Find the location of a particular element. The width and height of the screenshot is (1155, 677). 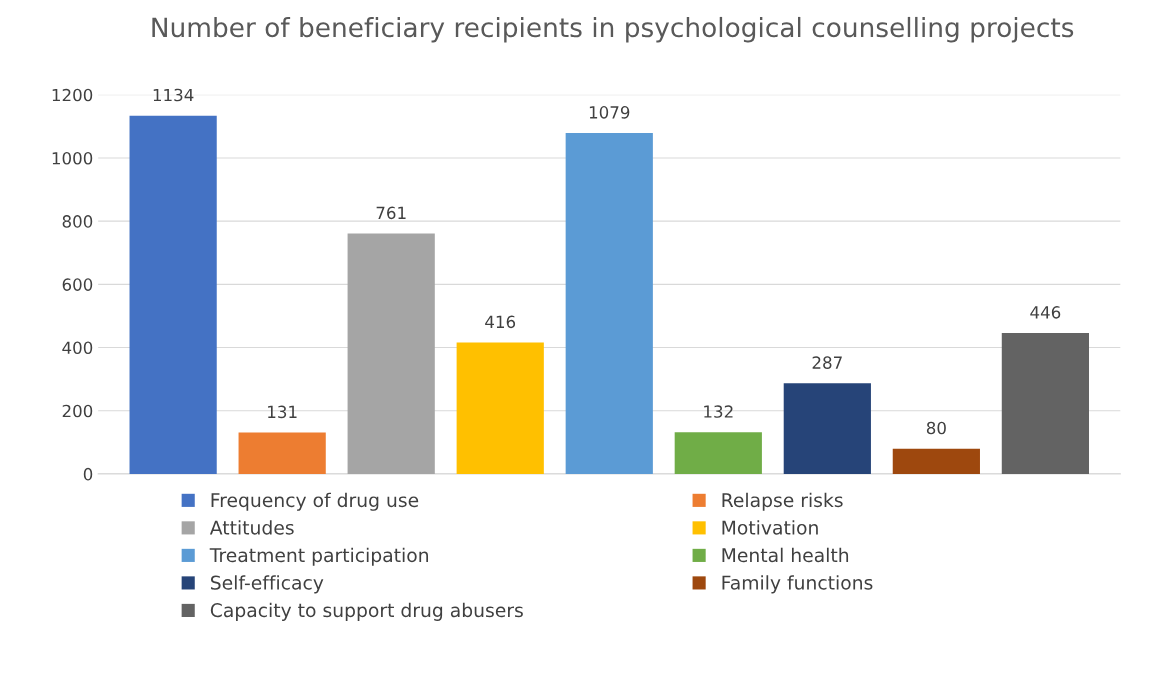

y-tick-label: 0 is located at coordinates (88, 474).